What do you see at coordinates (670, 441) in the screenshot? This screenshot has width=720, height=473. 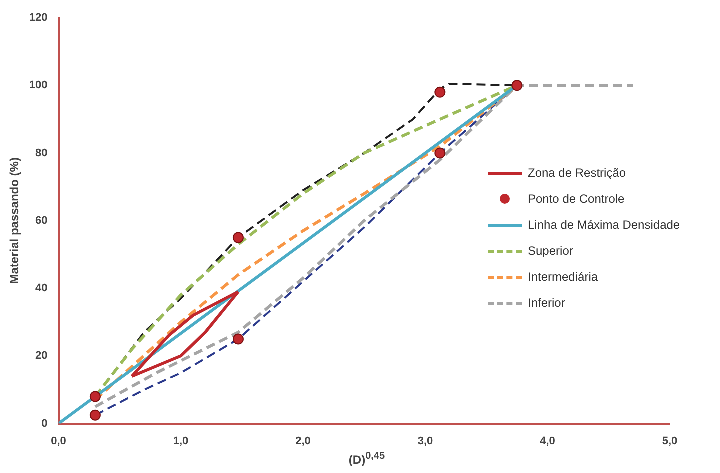 I see `x-tick-label: 5,0` at bounding box center [670, 441].